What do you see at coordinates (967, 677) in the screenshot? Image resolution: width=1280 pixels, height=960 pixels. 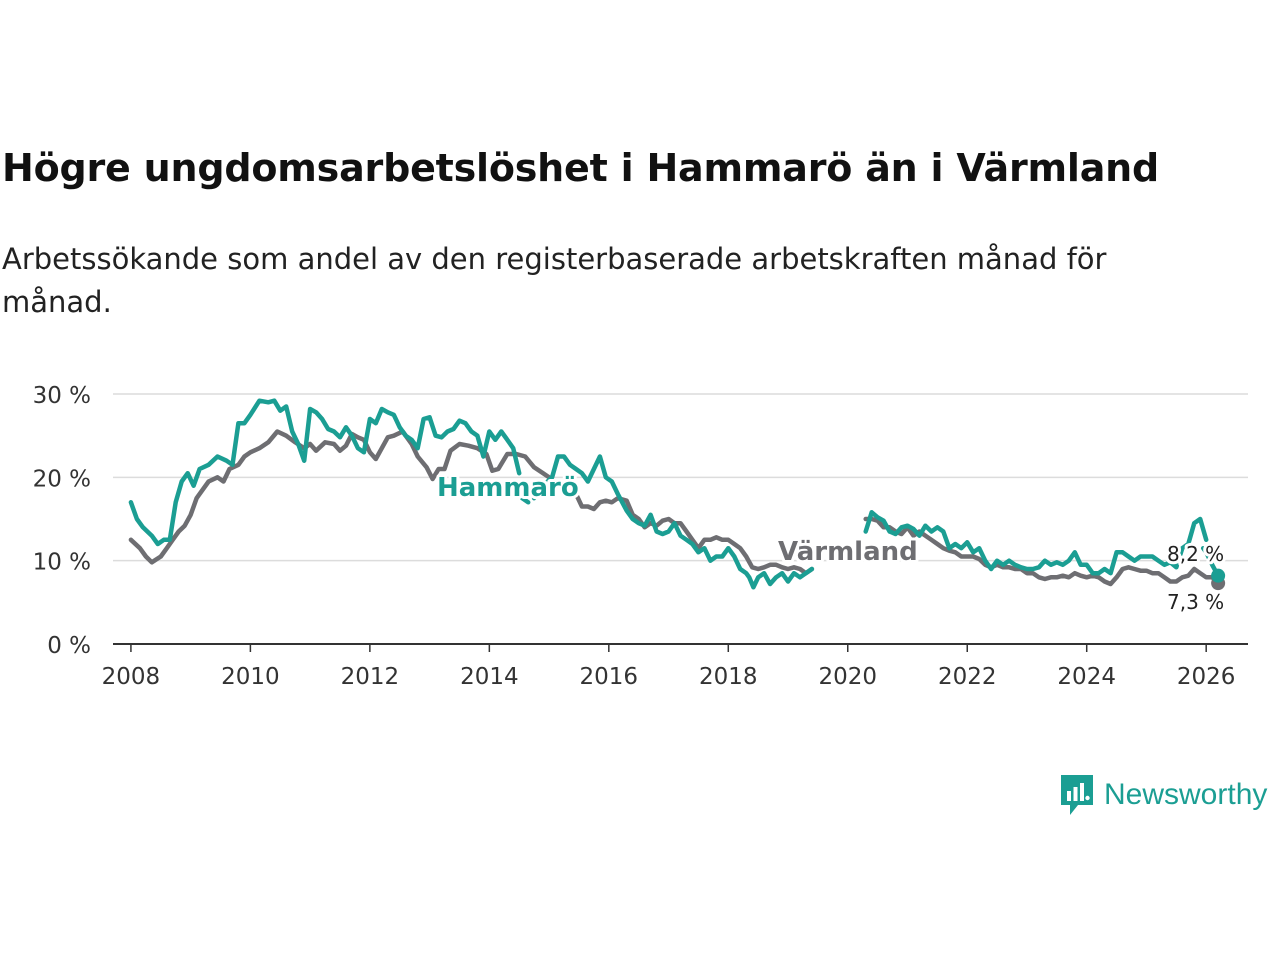 I see `x-tick-label: 2022` at bounding box center [967, 677].